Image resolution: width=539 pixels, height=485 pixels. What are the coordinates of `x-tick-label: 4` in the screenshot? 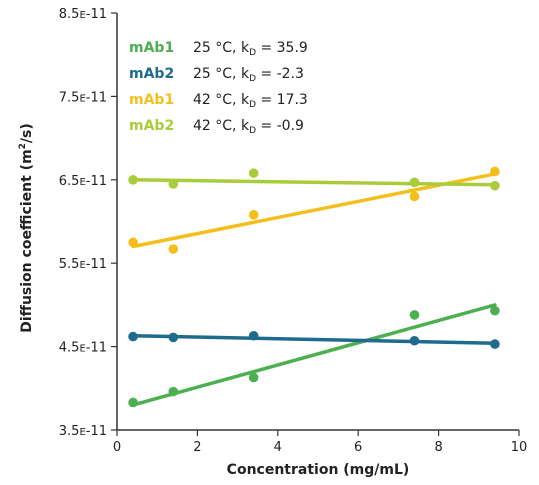 It's located at (278, 447).